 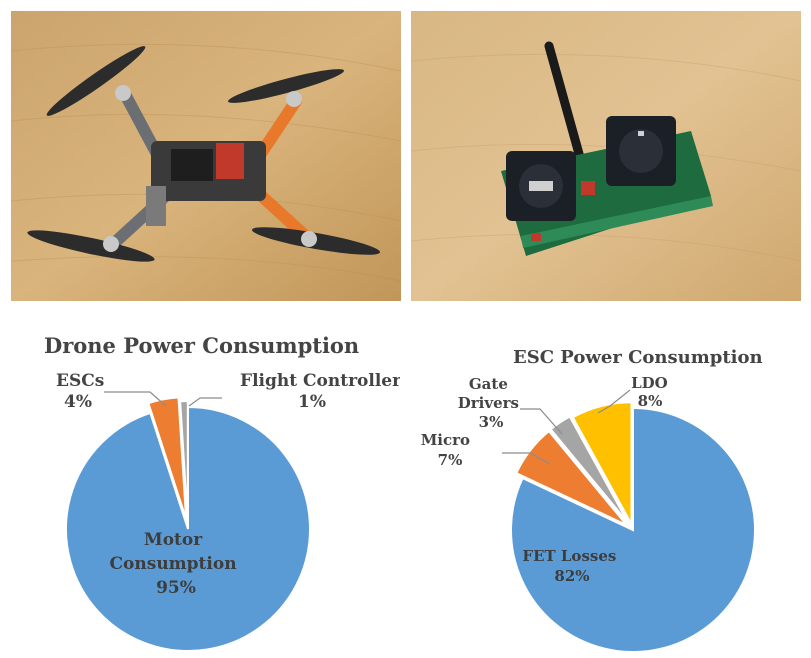 I want to click on pie-slice-escs, so click(x=167, y=458).